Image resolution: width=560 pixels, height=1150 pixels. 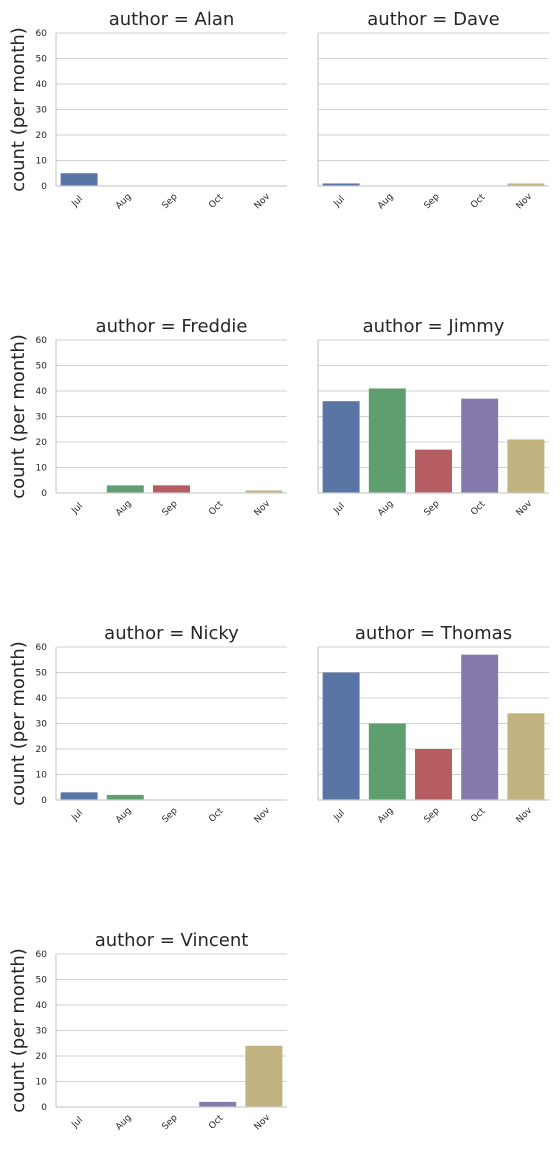 I want to click on panel-title: author = Thomas, so click(x=433, y=633).